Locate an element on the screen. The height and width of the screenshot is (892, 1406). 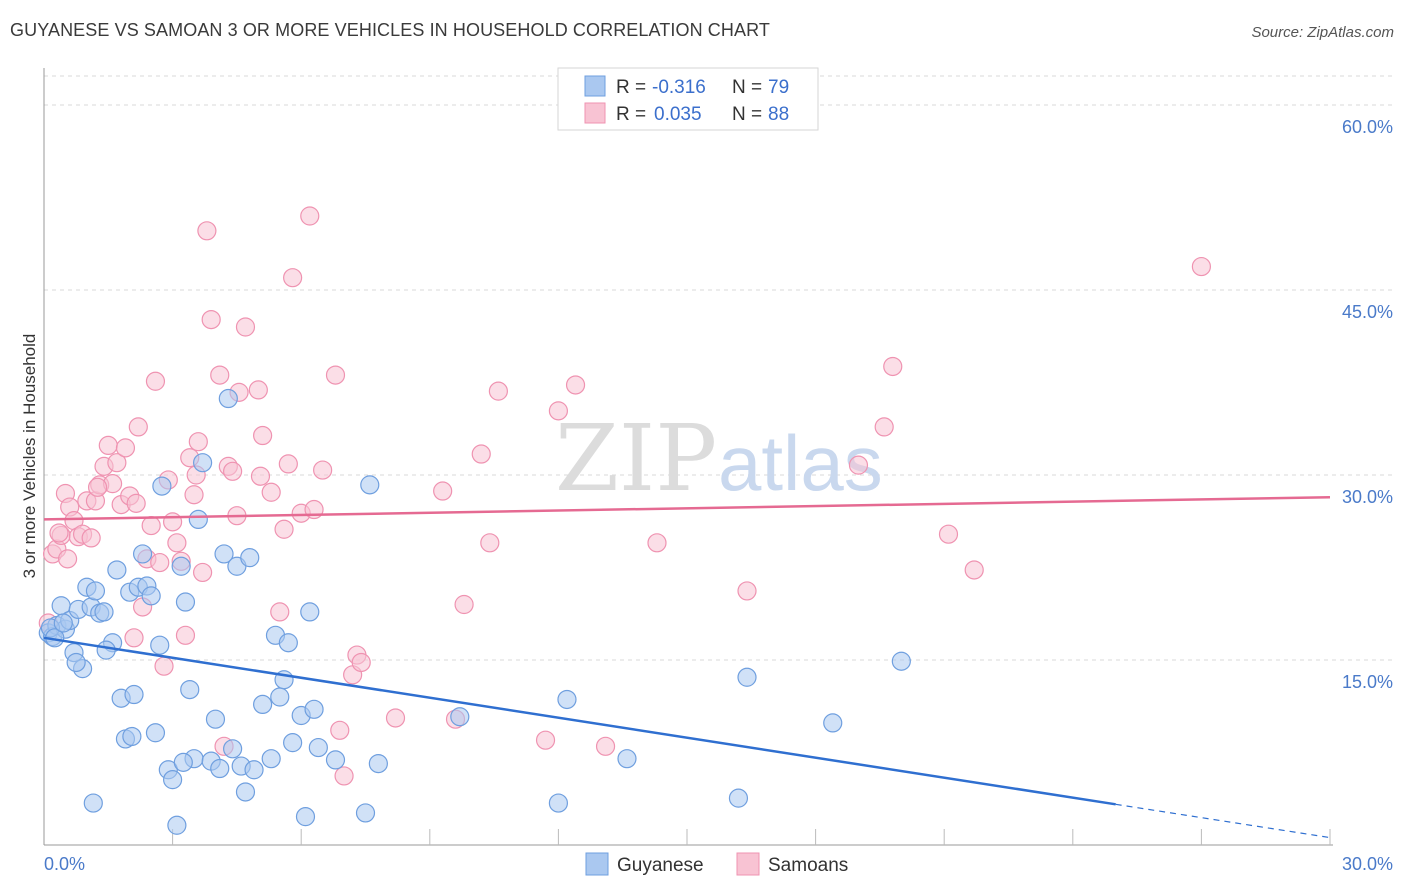
legend-r-value-guyanese: -0.316 is located at coordinates (679, 87).